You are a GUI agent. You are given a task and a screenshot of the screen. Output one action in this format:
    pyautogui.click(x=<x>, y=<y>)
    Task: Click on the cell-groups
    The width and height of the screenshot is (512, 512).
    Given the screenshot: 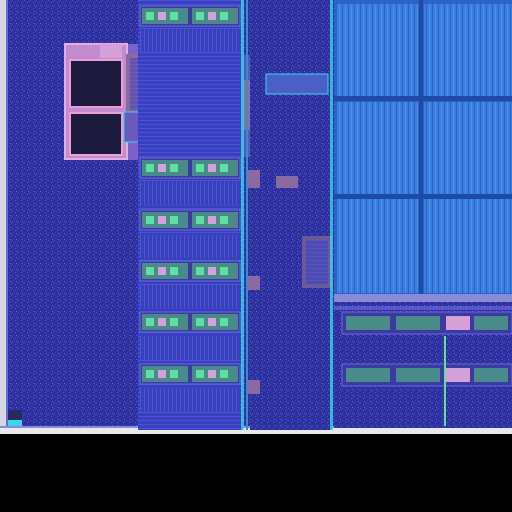 What is the action you would take?
    pyautogui.click(x=190, y=195)
    